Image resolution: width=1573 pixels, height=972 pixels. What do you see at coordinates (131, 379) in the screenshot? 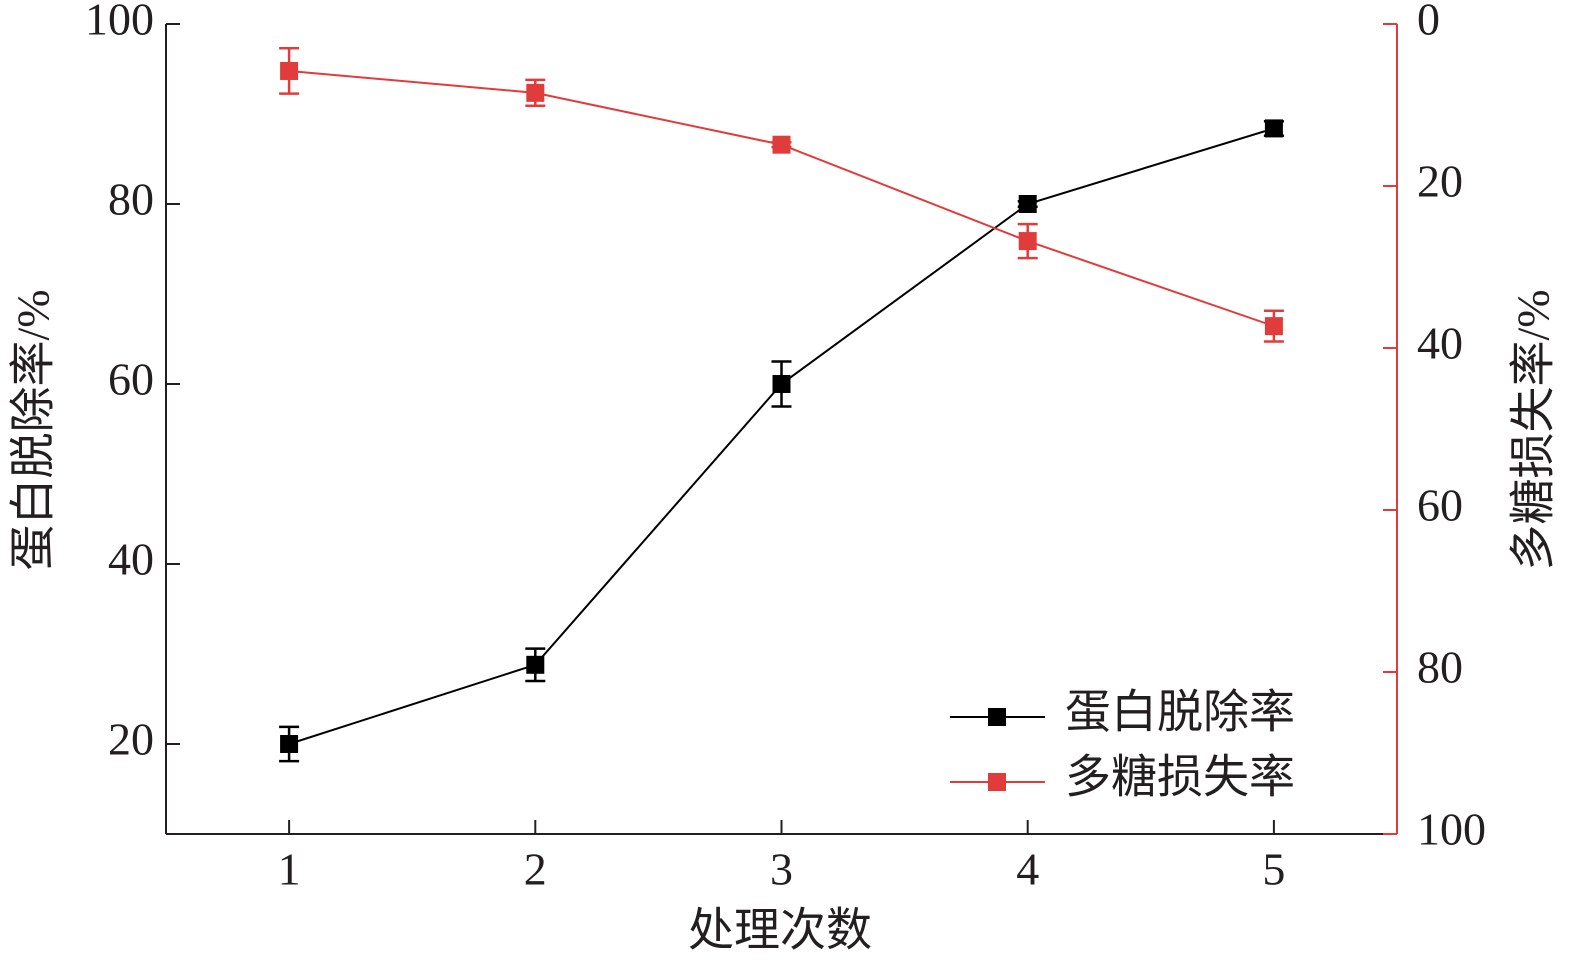
I see `y-tick-label: 60` at bounding box center [131, 379].